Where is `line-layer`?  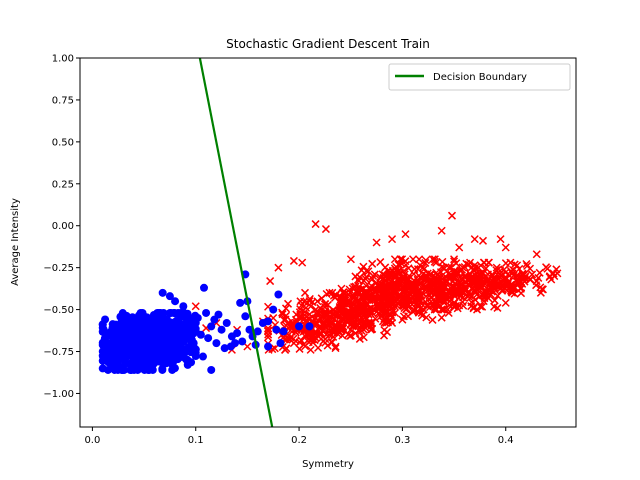
line-layer is located at coordinates (236, 242).